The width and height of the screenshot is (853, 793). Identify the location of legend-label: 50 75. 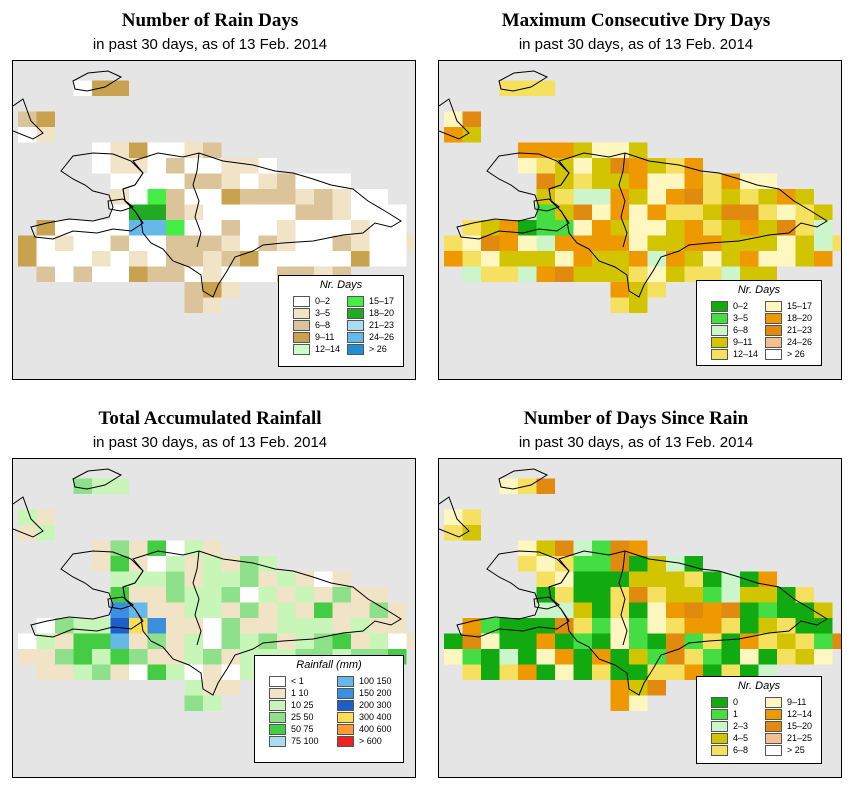
(302, 729).